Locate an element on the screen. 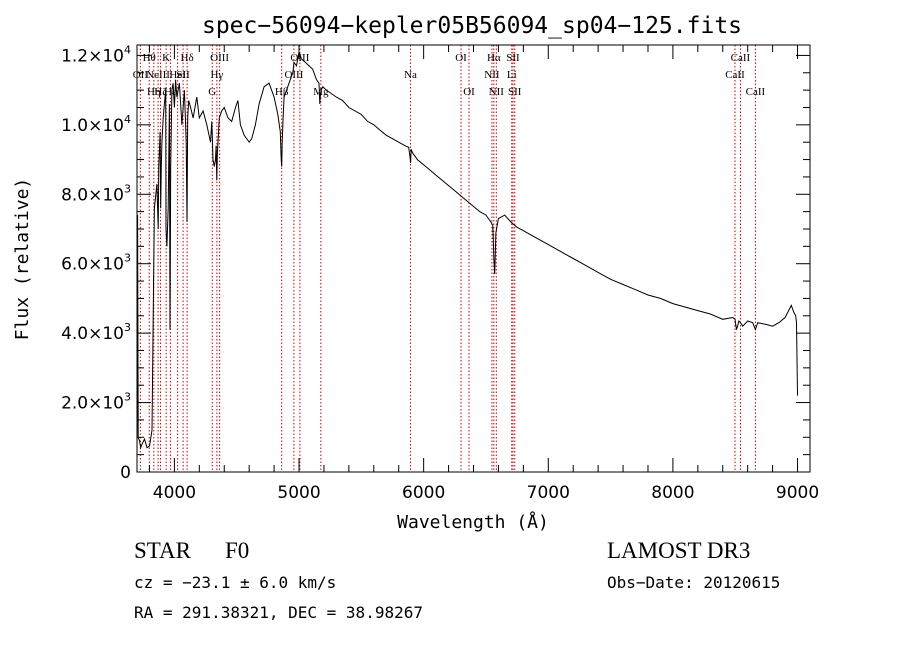 Image resolution: width=900 pixels, height=649 pixels. line-label-1: Hθ is located at coordinates (149, 58).